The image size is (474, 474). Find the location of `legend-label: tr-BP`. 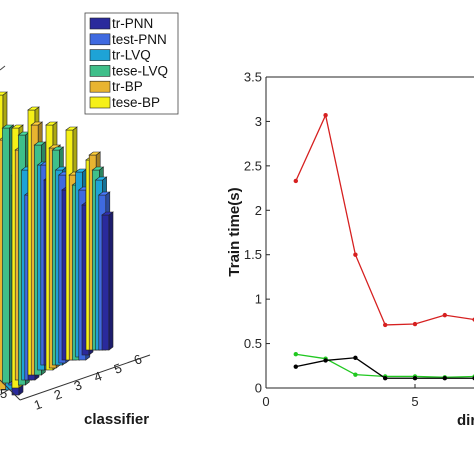

legend-label: tr-BP is located at coordinates (127, 86).